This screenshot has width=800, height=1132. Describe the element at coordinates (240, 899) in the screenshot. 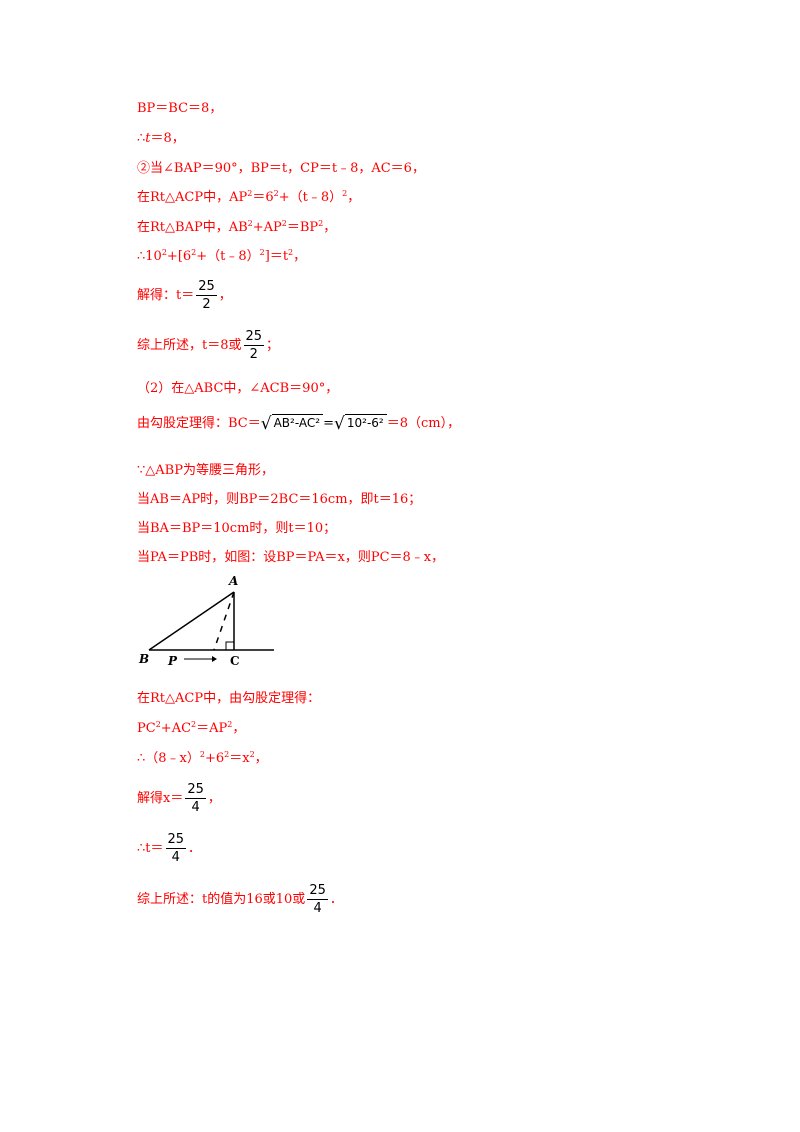

I see `line-final-summary: 综上所述：t的值为16或10或 25 4 ．` at that location.